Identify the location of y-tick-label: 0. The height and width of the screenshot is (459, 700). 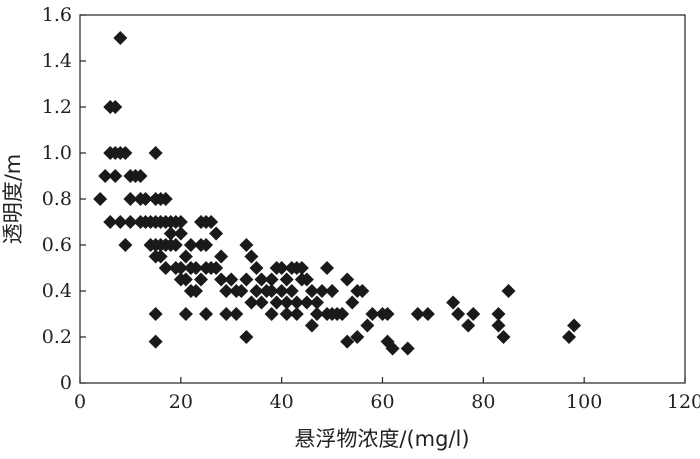
(66, 383).